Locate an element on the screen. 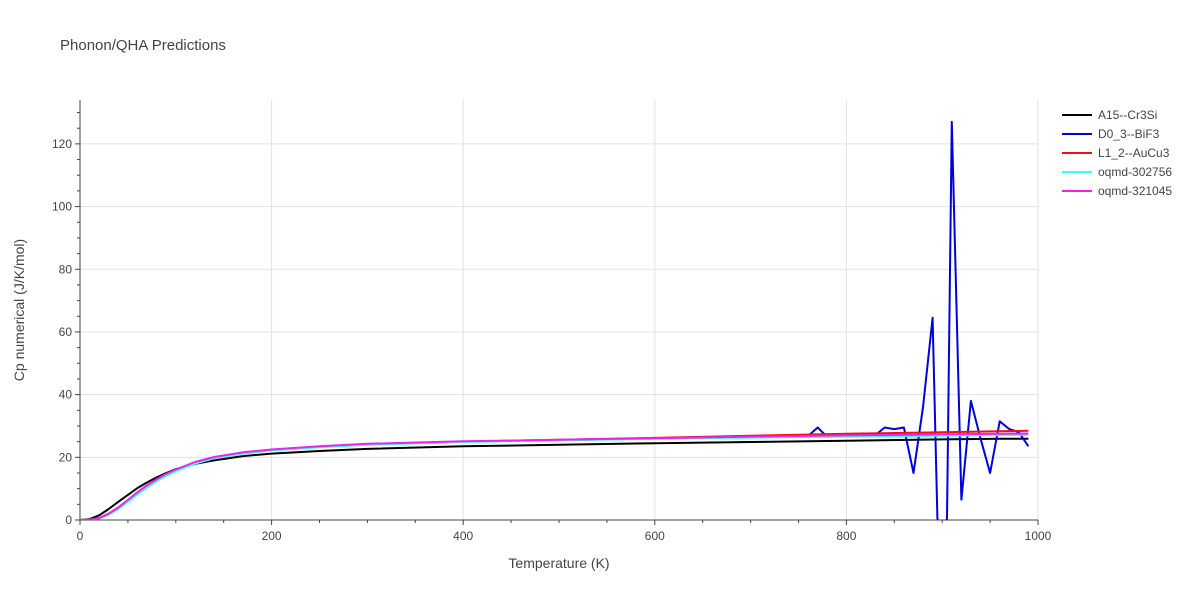 This screenshot has height=600, width=1200. legend-item: A15--Cr3Si is located at coordinates (1109, 115).